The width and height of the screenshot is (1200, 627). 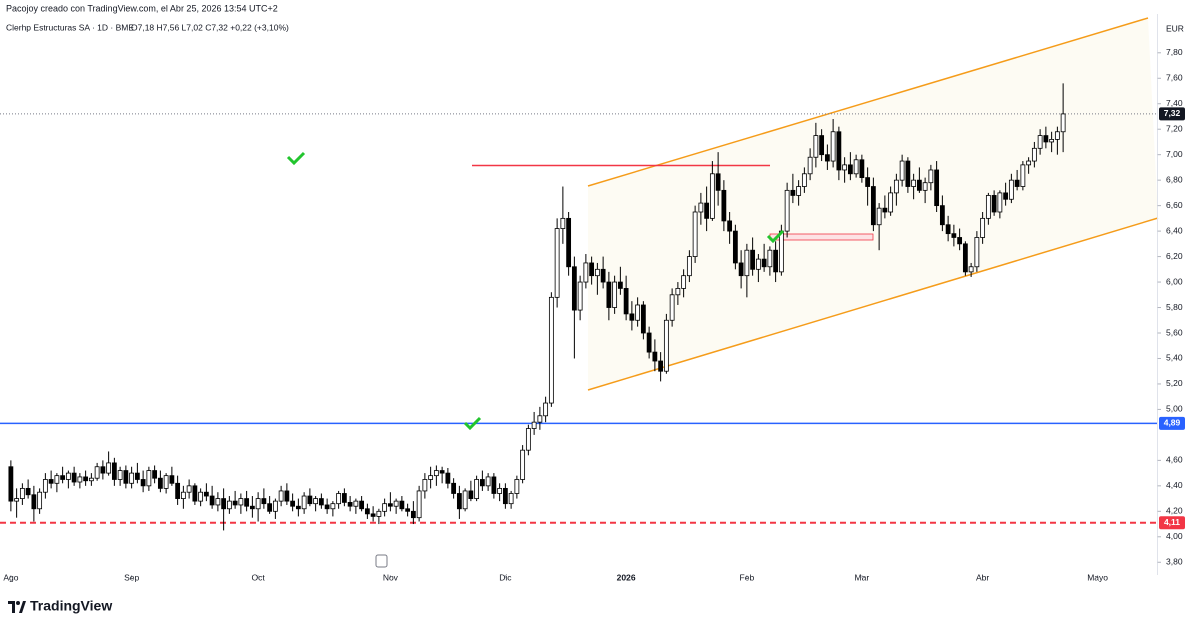 I want to click on y-tick-label: 7,80, so click(x=1174, y=52).